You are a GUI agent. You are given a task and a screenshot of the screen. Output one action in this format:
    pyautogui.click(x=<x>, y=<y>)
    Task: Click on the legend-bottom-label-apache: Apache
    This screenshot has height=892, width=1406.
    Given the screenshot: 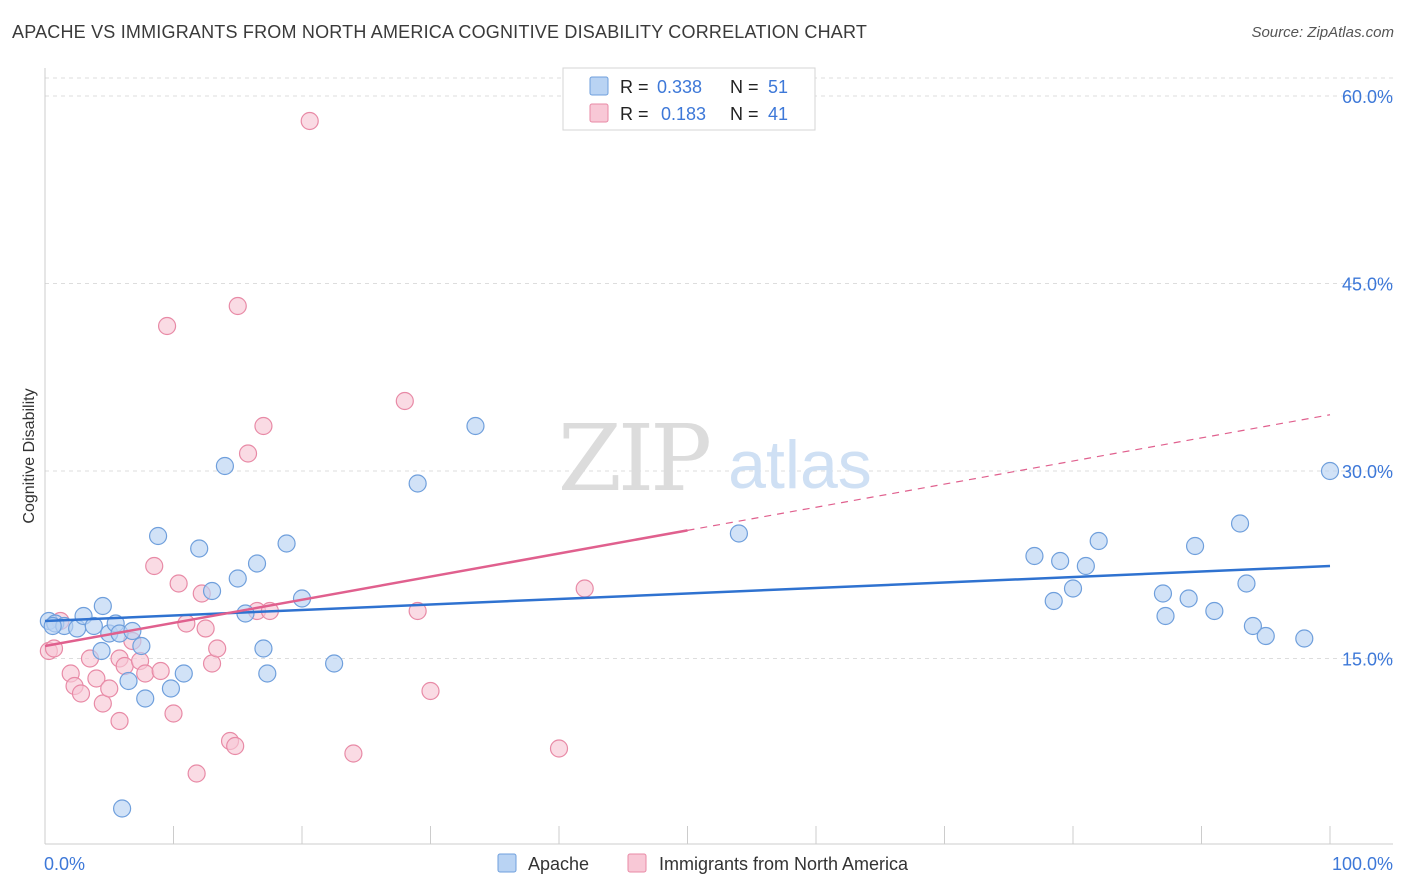 What is the action you would take?
    pyautogui.click(x=558, y=864)
    